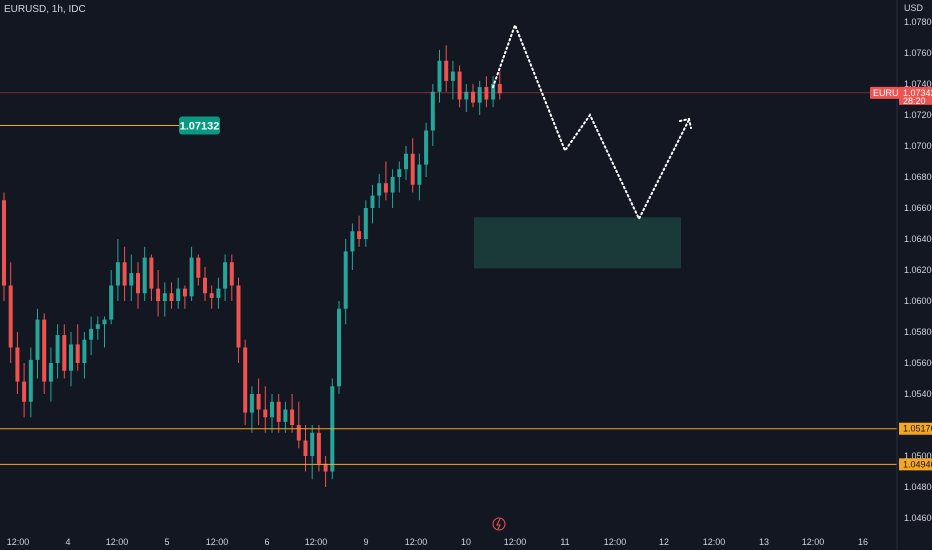  I want to click on projection-path, so click(591, 122).